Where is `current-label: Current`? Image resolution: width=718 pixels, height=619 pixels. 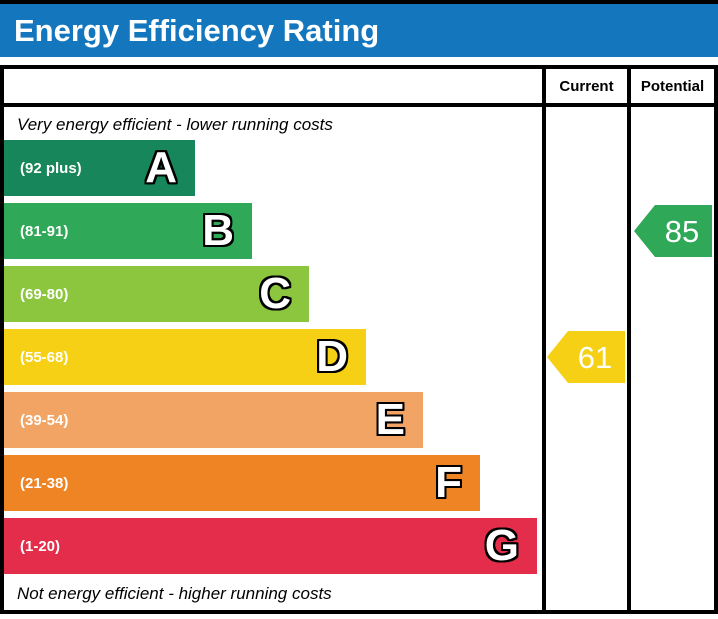 current-label: Current is located at coordinates (586, 86).